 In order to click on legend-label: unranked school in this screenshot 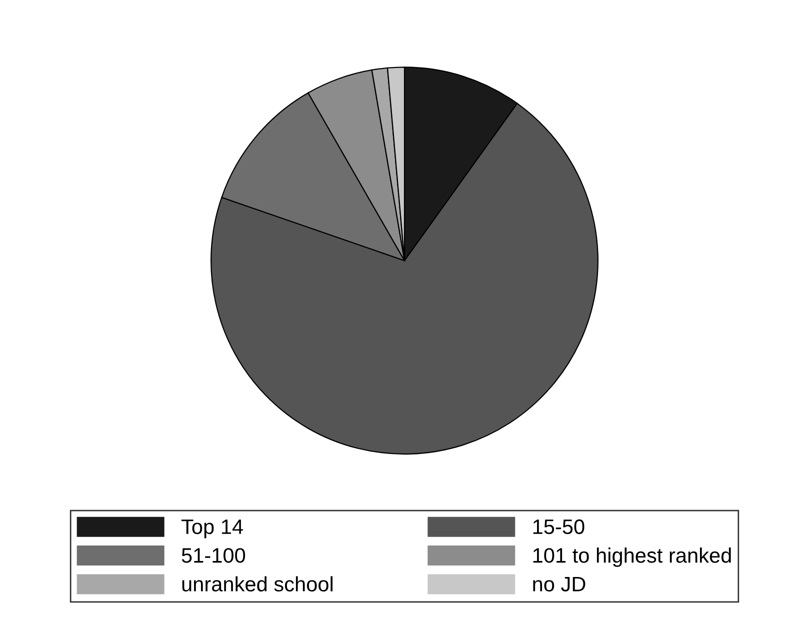, I will do `click(257, 584)`.